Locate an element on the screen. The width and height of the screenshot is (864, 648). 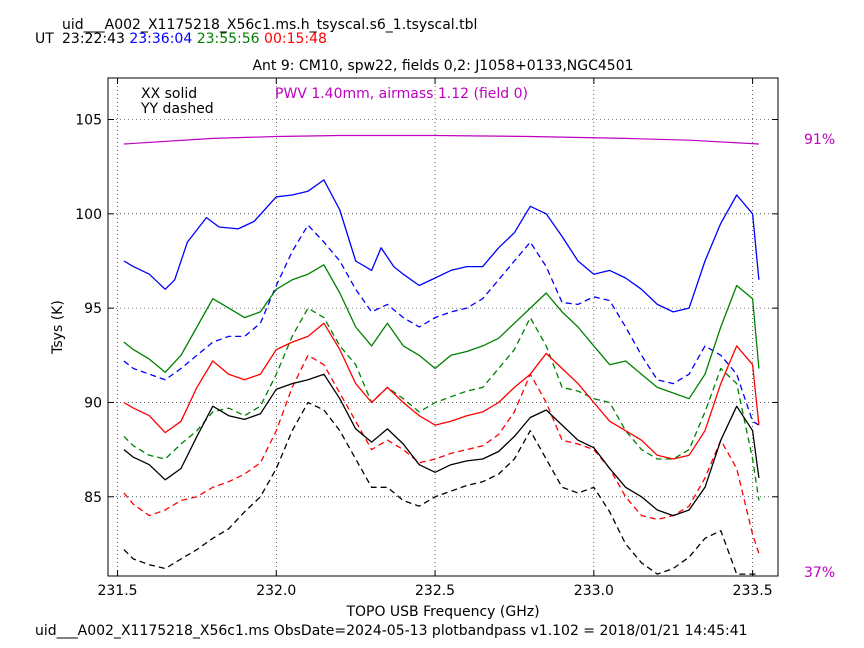
atmosphere-line is located at coordinates (441, 139).